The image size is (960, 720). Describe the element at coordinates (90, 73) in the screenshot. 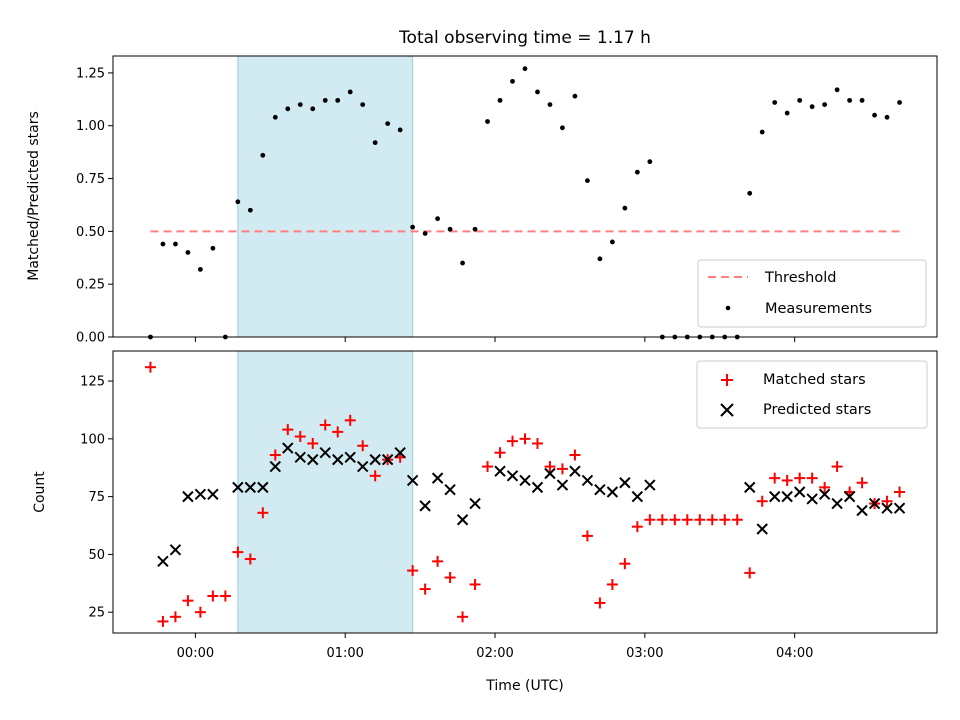

I see `y-tick-label: 1.25` at that location.